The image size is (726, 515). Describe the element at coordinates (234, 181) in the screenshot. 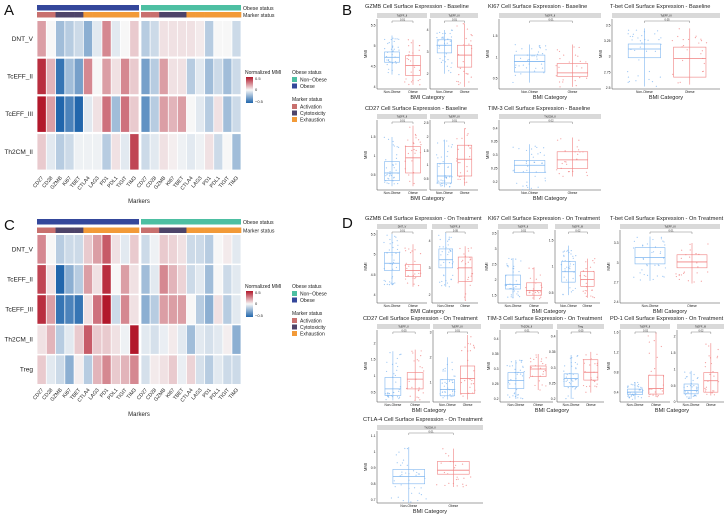

I see `marker-label: TIM3` at that location.